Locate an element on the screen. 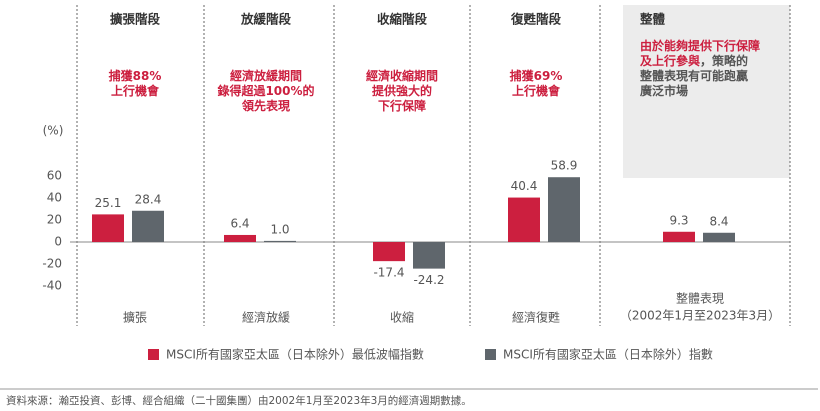  x-tick-label: 經濟復甦 is located at coordinates (536, 317).